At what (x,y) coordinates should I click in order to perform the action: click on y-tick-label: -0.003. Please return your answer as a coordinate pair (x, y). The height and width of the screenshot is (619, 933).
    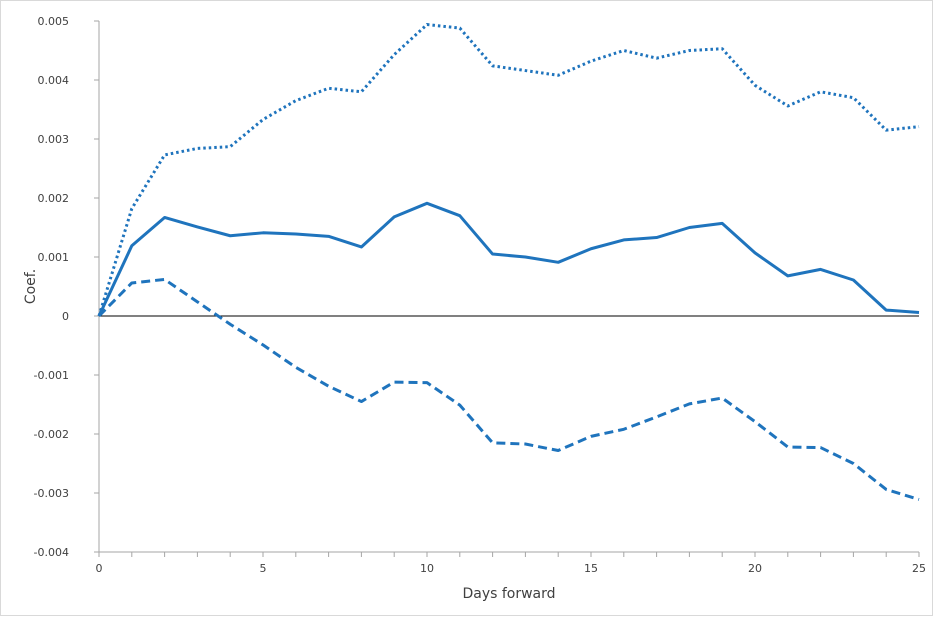
    Looking at the image, I should click on (51, 493).